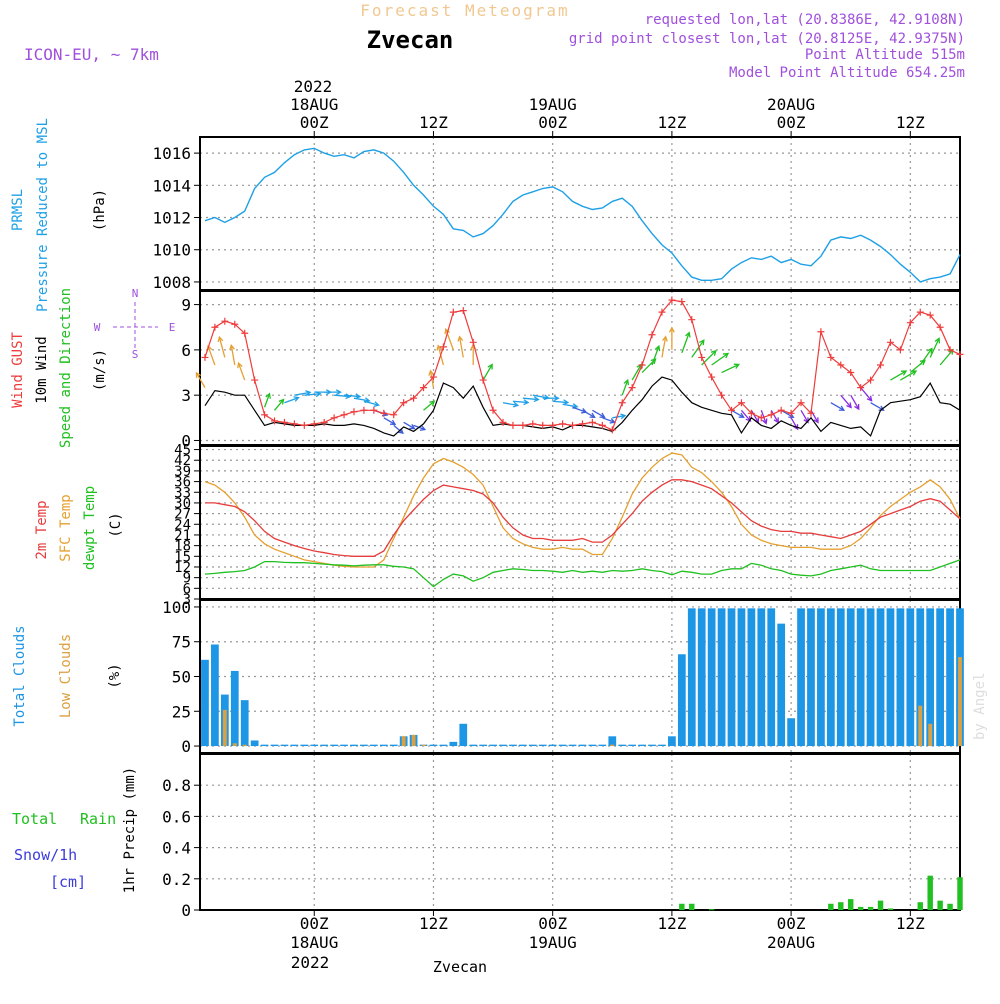 The image size is (1000, 1004). What do you see at coordinates (186, 440) in the screenshot?
I see `ytick-label-wind-0: 0` at bounding box center [186, 440].